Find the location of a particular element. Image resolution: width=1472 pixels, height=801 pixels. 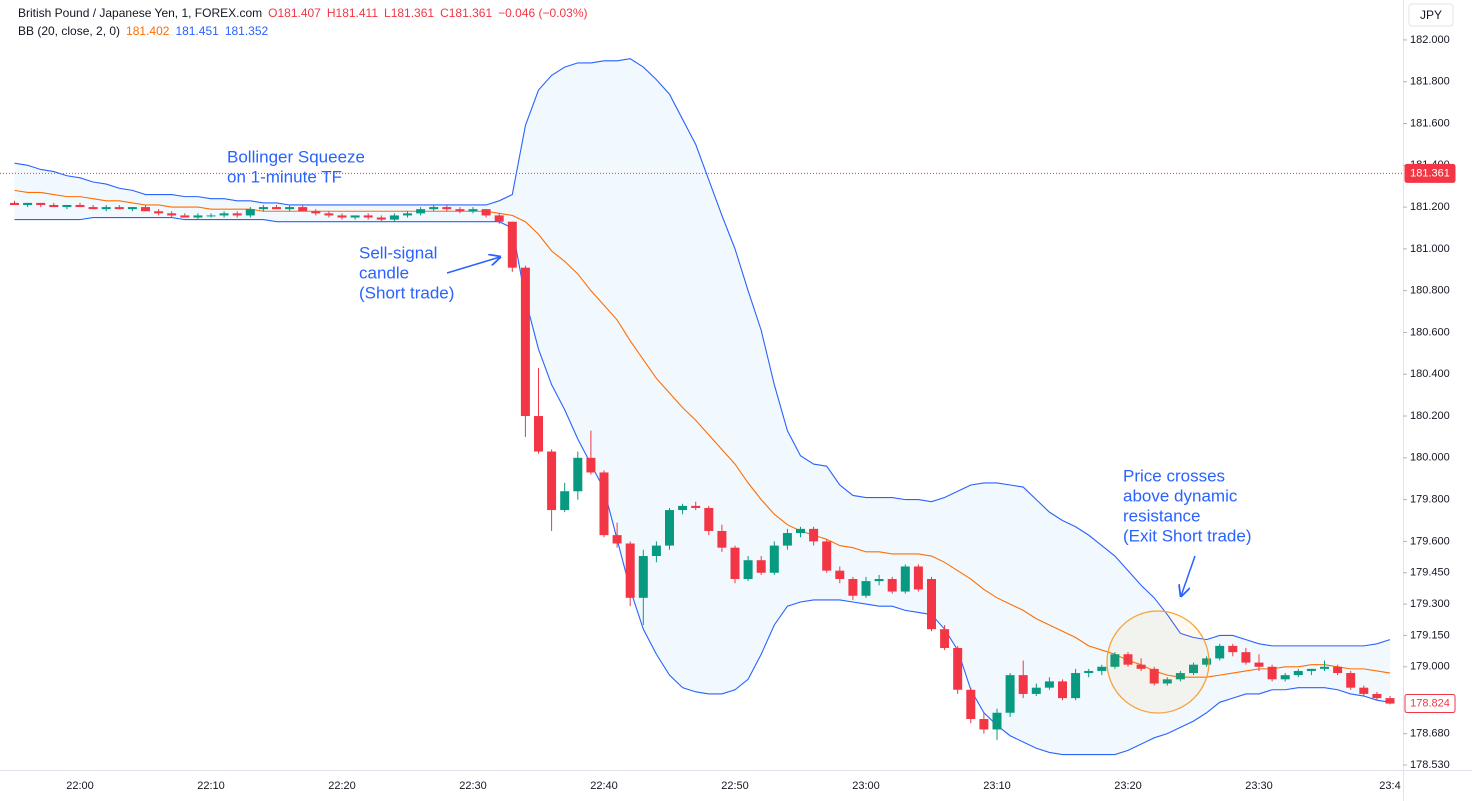

y-tick-label: 181.600 is located at coordinates (1430, 123).